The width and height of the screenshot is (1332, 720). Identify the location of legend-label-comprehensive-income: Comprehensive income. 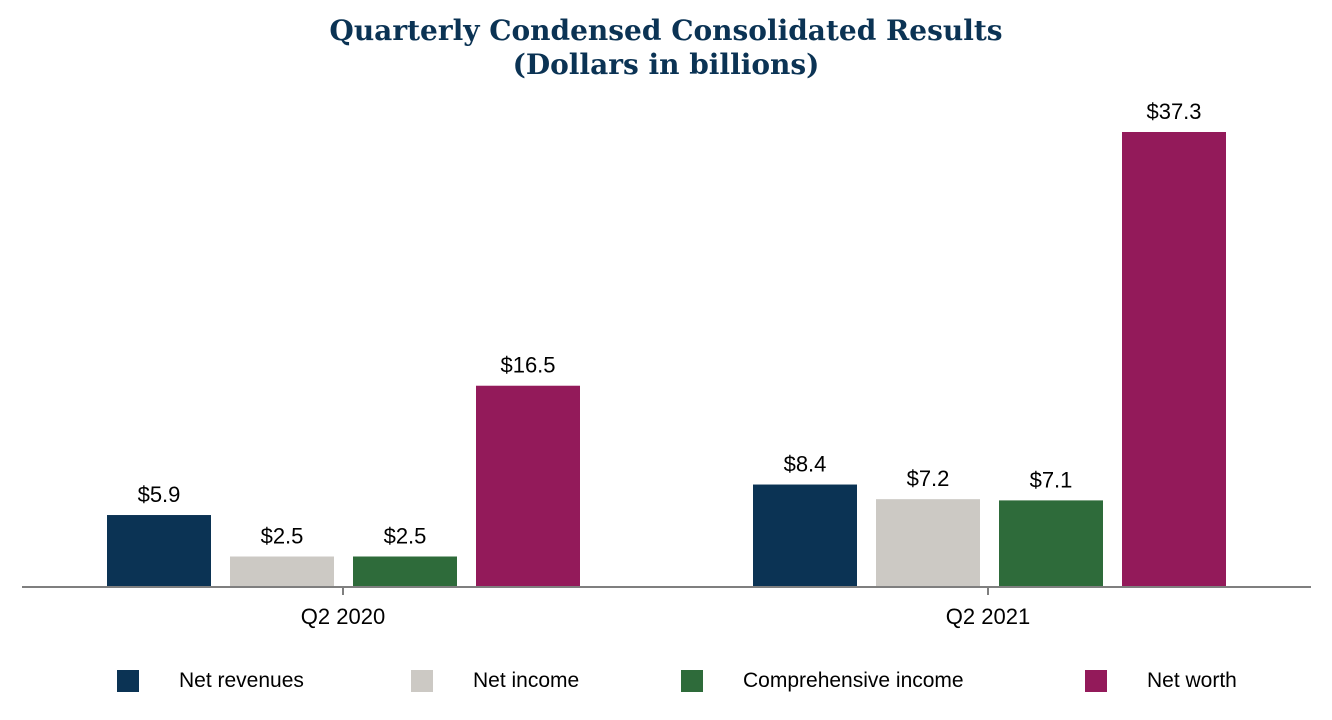
(853, 680).